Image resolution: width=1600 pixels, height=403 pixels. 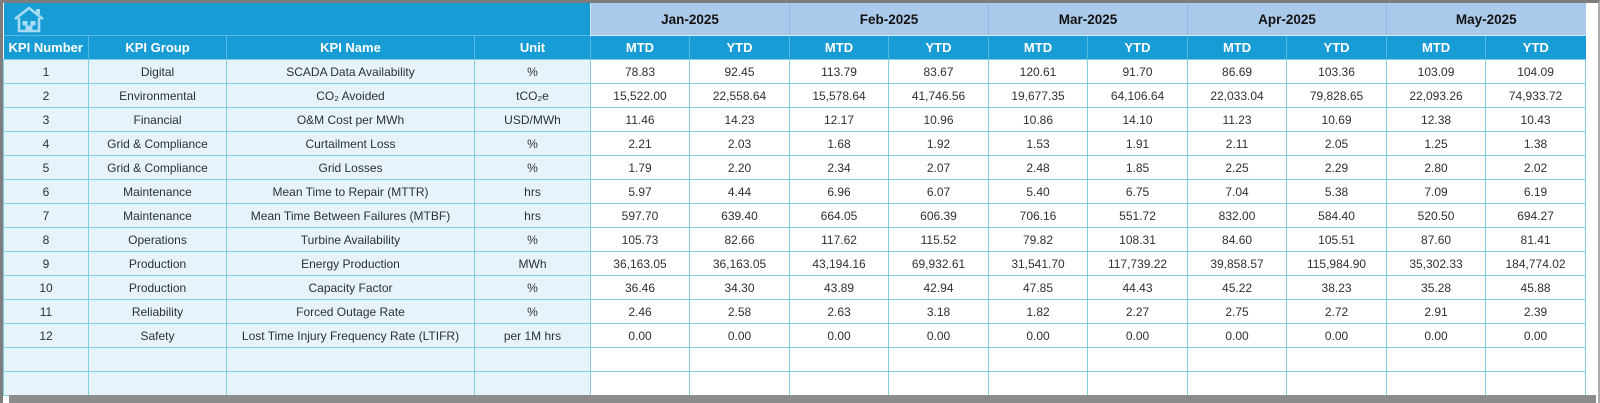 What do you see at coordinates (1436, 191) in the screenshot?
I see `value-cell: 7.09` at bounding box center [1436, 191].